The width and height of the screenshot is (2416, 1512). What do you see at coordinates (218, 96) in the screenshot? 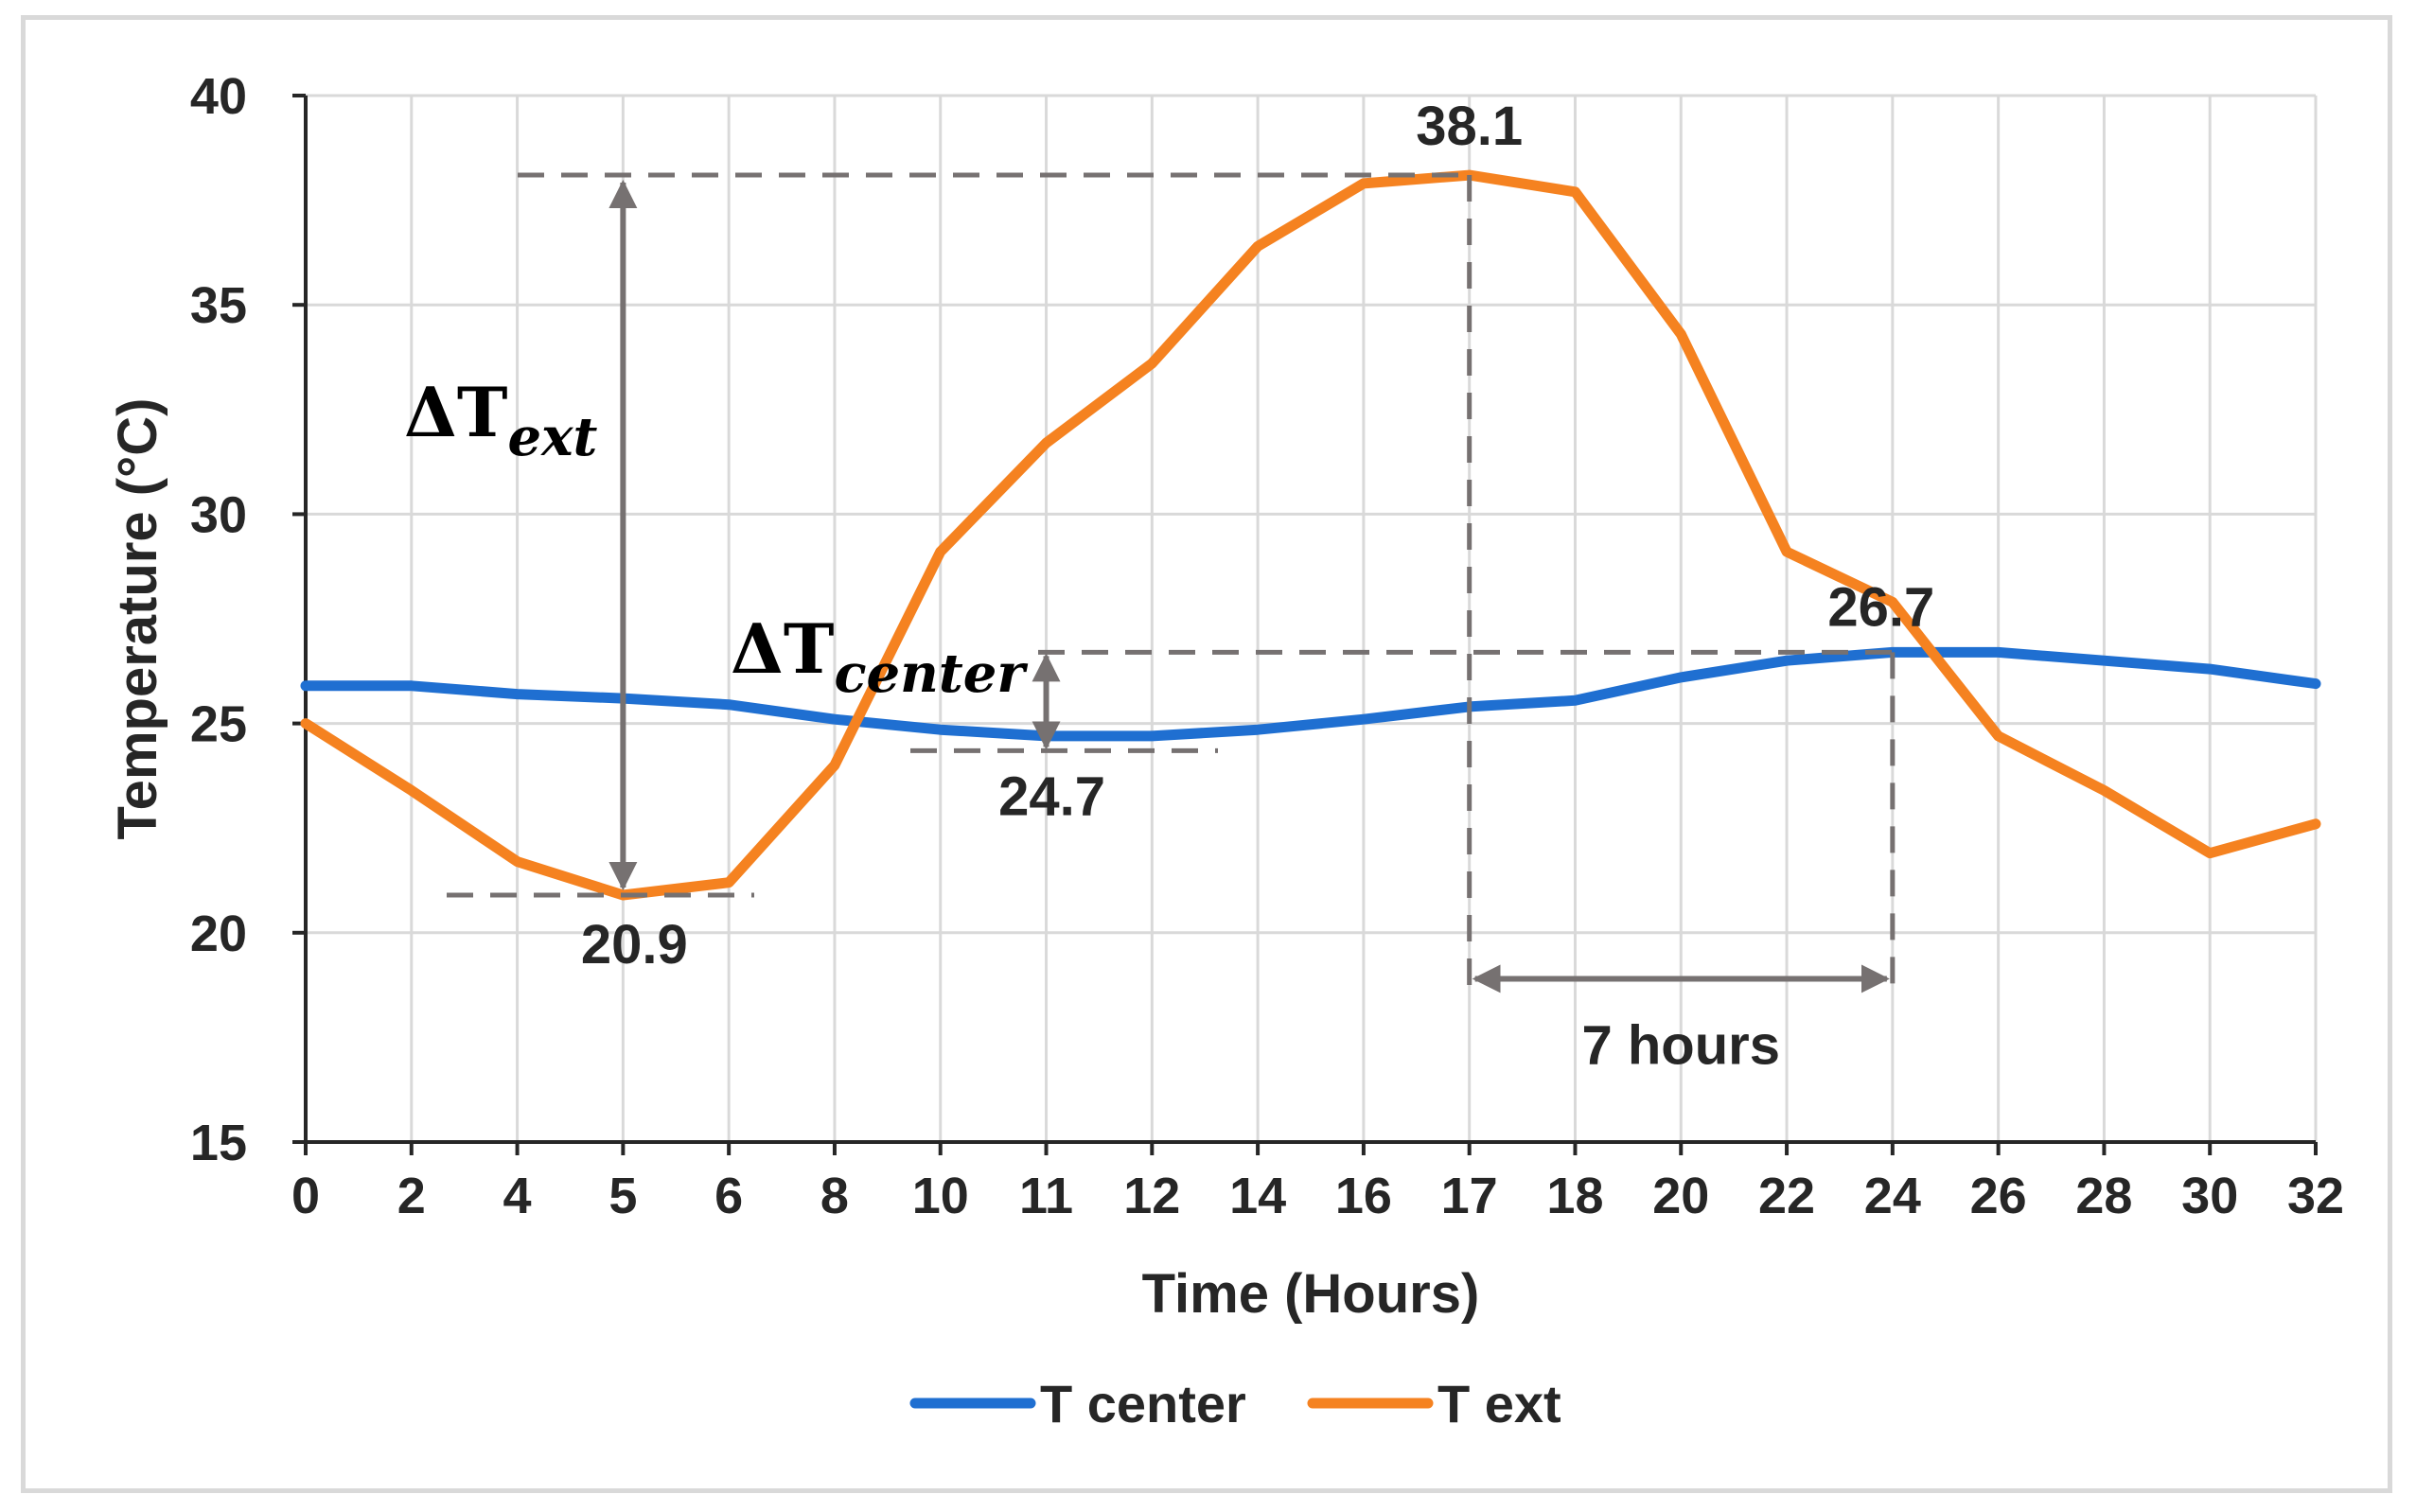
I see `y-tick-label: 40` at bounding box center [218, 96].